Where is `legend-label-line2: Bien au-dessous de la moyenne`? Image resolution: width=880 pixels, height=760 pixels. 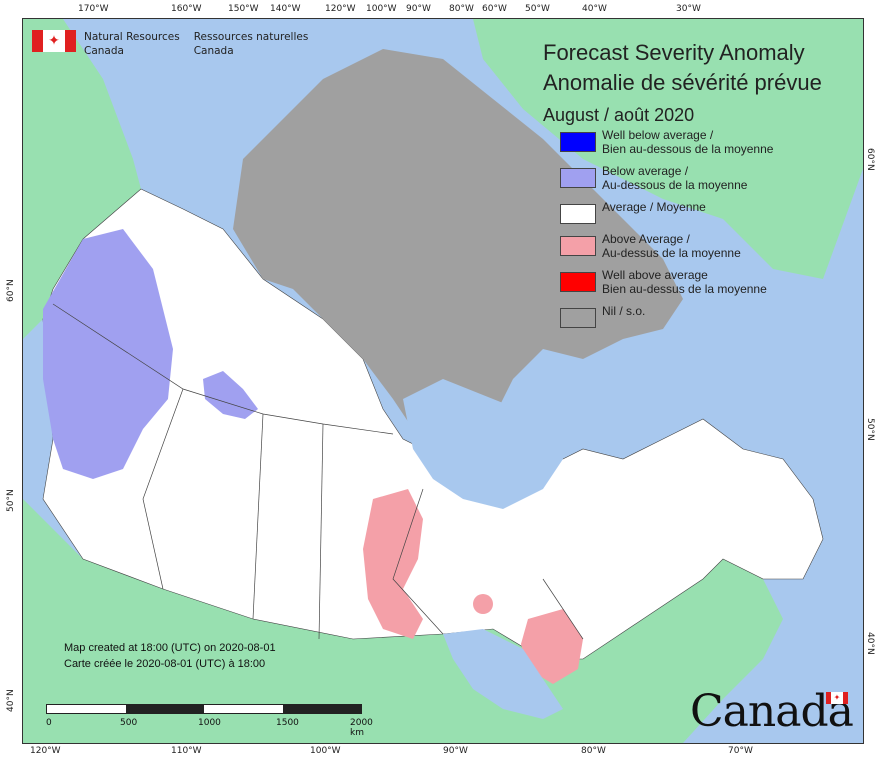
legend-label-line2: Bien au-dessous de la moyenne is located at coordinates (688, 149).